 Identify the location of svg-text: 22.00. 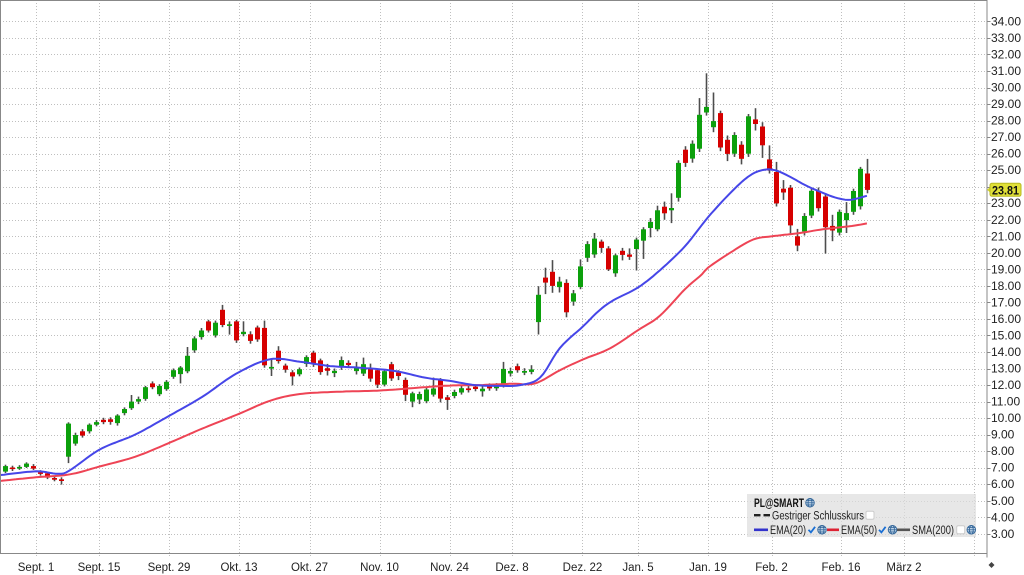
(1006, 220).